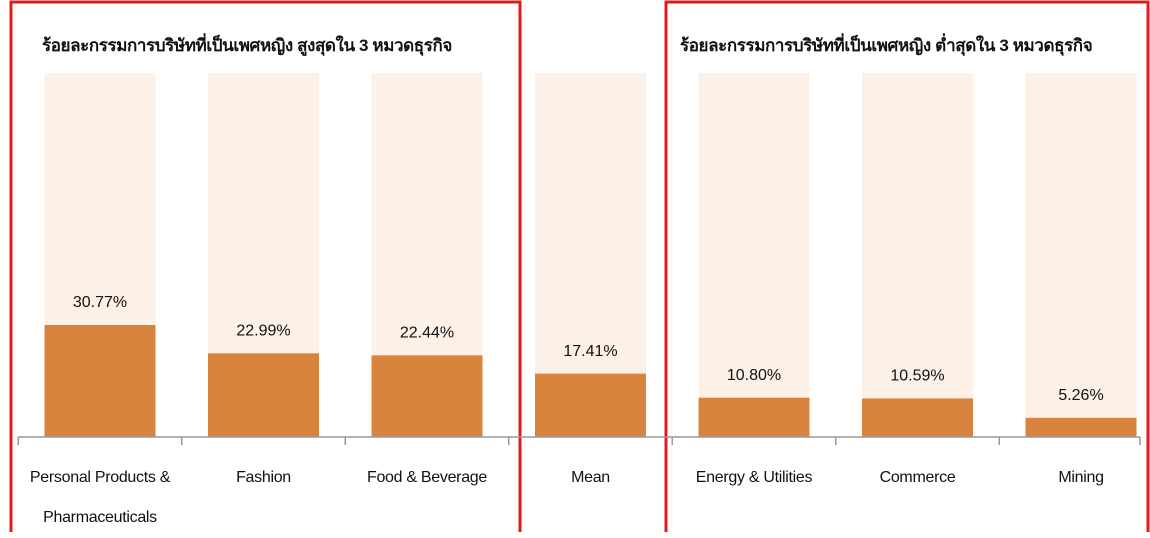 The height and width of the screenshot is (538, 1150). Describe the element at coordinates (917, 376) in the screenshot. I see `value-label: 10.59%` at that location.